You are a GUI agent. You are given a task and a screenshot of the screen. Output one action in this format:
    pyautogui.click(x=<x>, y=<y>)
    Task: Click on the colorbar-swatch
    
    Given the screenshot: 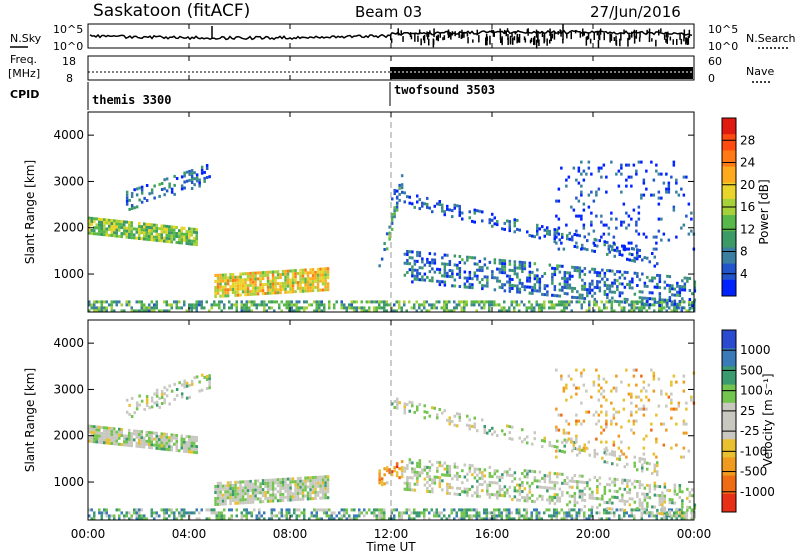 What is the action you would take?
    pyautogui.click(x=729, y=357)
    